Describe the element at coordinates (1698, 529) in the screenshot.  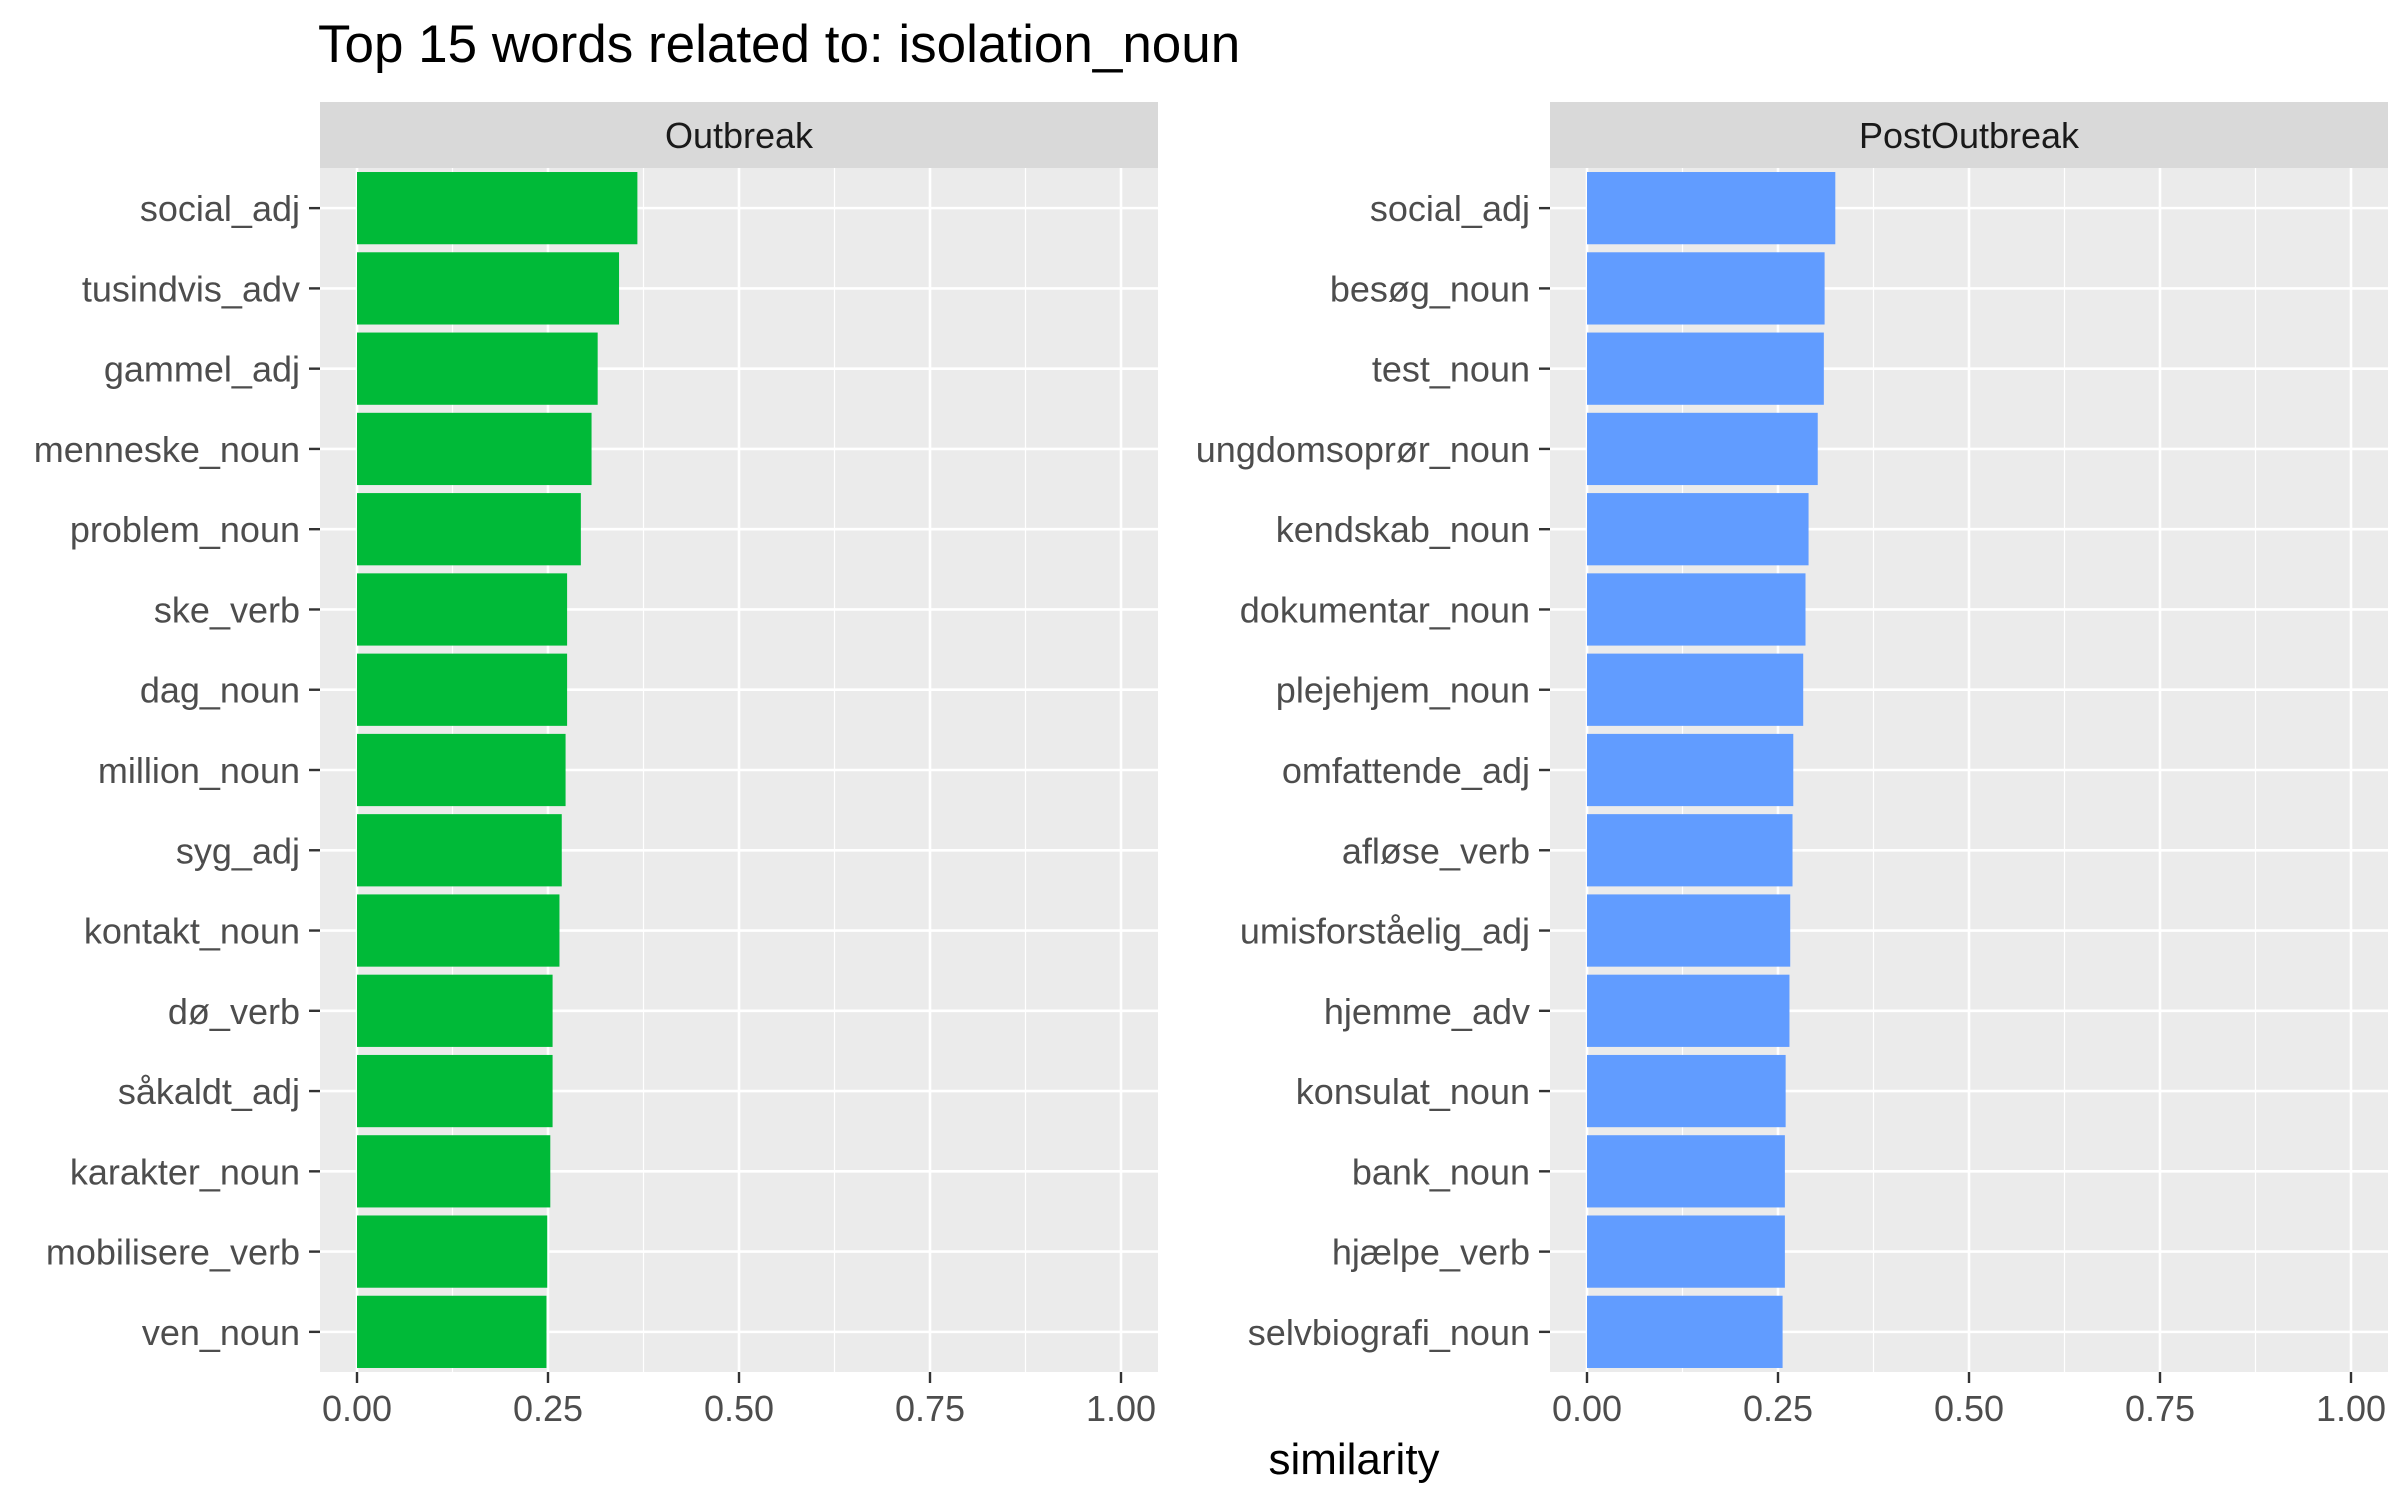
I see `bar-kendskab_noun` at that location.